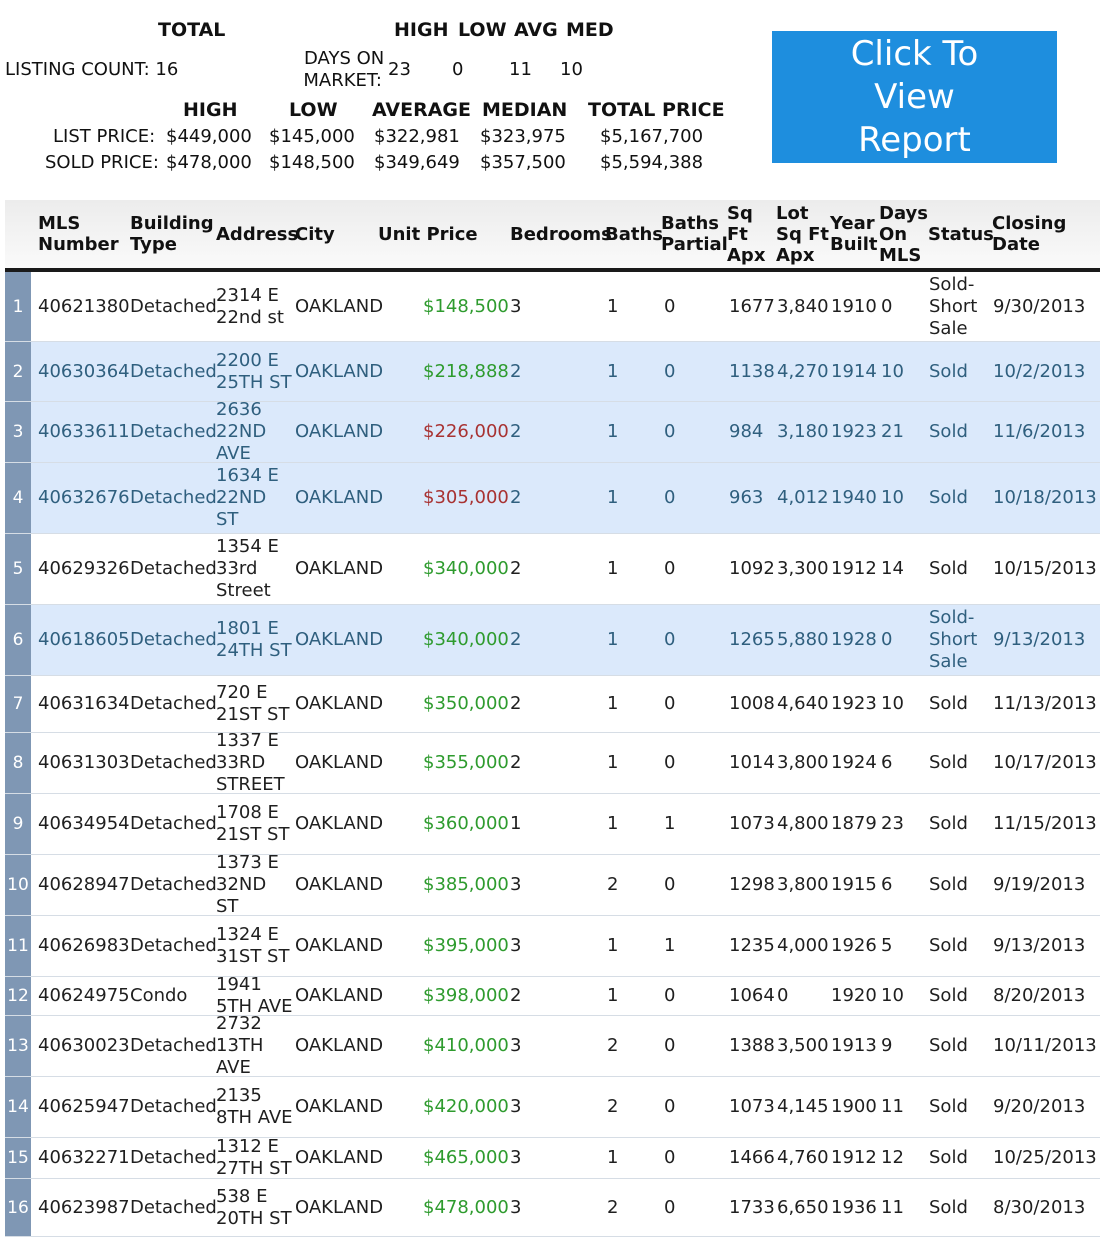 This screenshot has height=1237, width=1100. Describe the element at coordinates (854, 762) in the screenshot. I see `cell-year-built: 1924` at that location.